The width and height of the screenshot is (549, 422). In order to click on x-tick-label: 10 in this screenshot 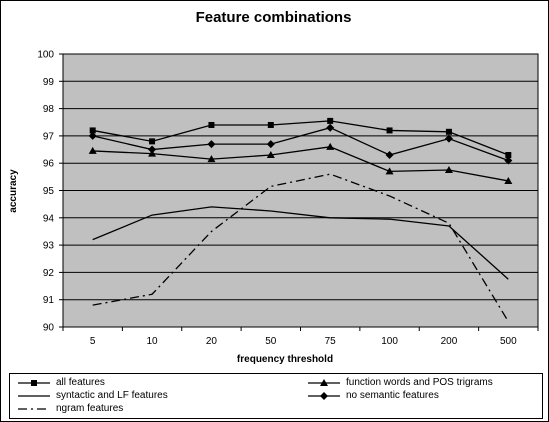, I will do `click(153, 341)`.